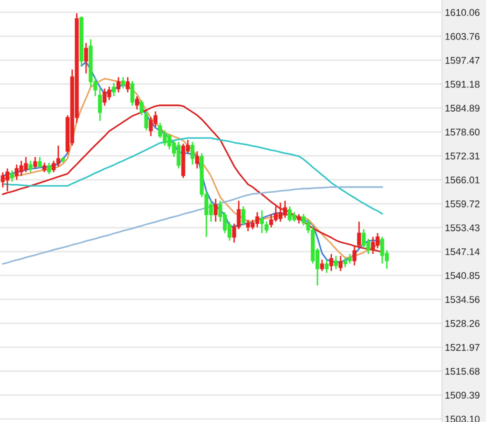  I want to click on line-series, so click(192, 225).